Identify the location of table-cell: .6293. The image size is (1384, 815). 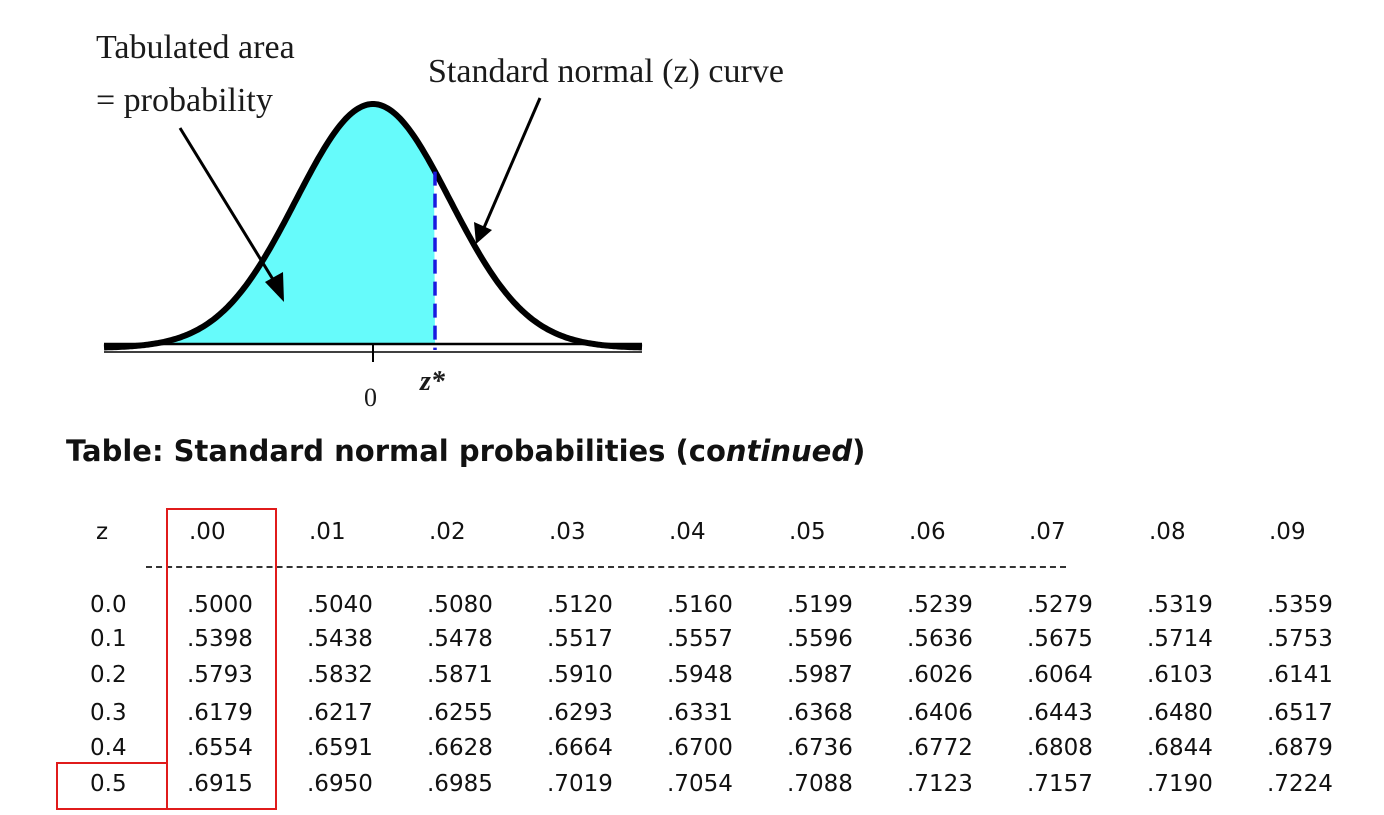
(580, 713).